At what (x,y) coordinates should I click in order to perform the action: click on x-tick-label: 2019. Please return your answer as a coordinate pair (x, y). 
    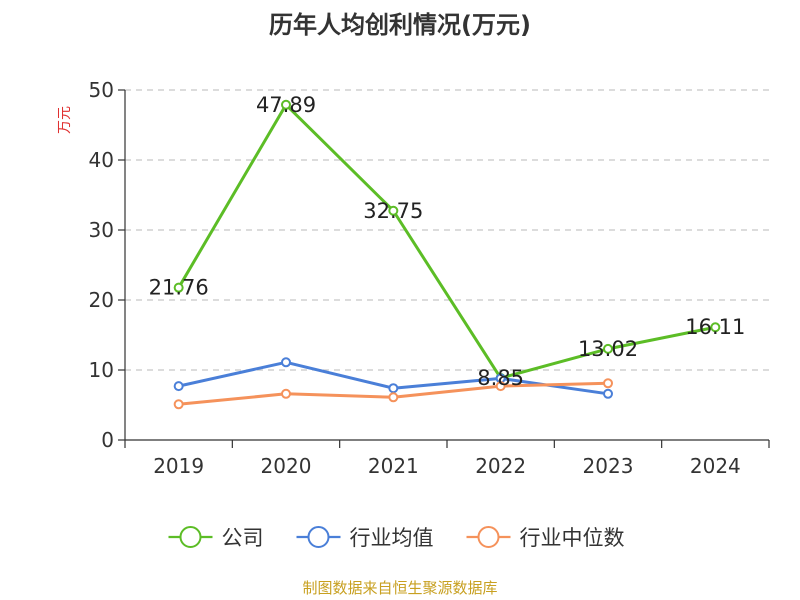
    Looking at the image, I should click on (178, 466).